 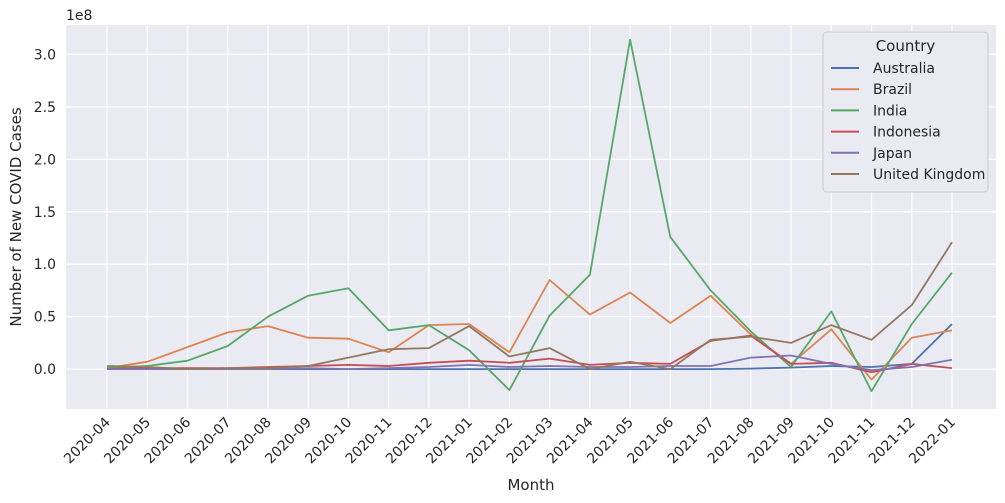 What do you see at coordinates (530, 363) in the screenshot?
I see `series-line-japan` at bounding box center [530, 363].